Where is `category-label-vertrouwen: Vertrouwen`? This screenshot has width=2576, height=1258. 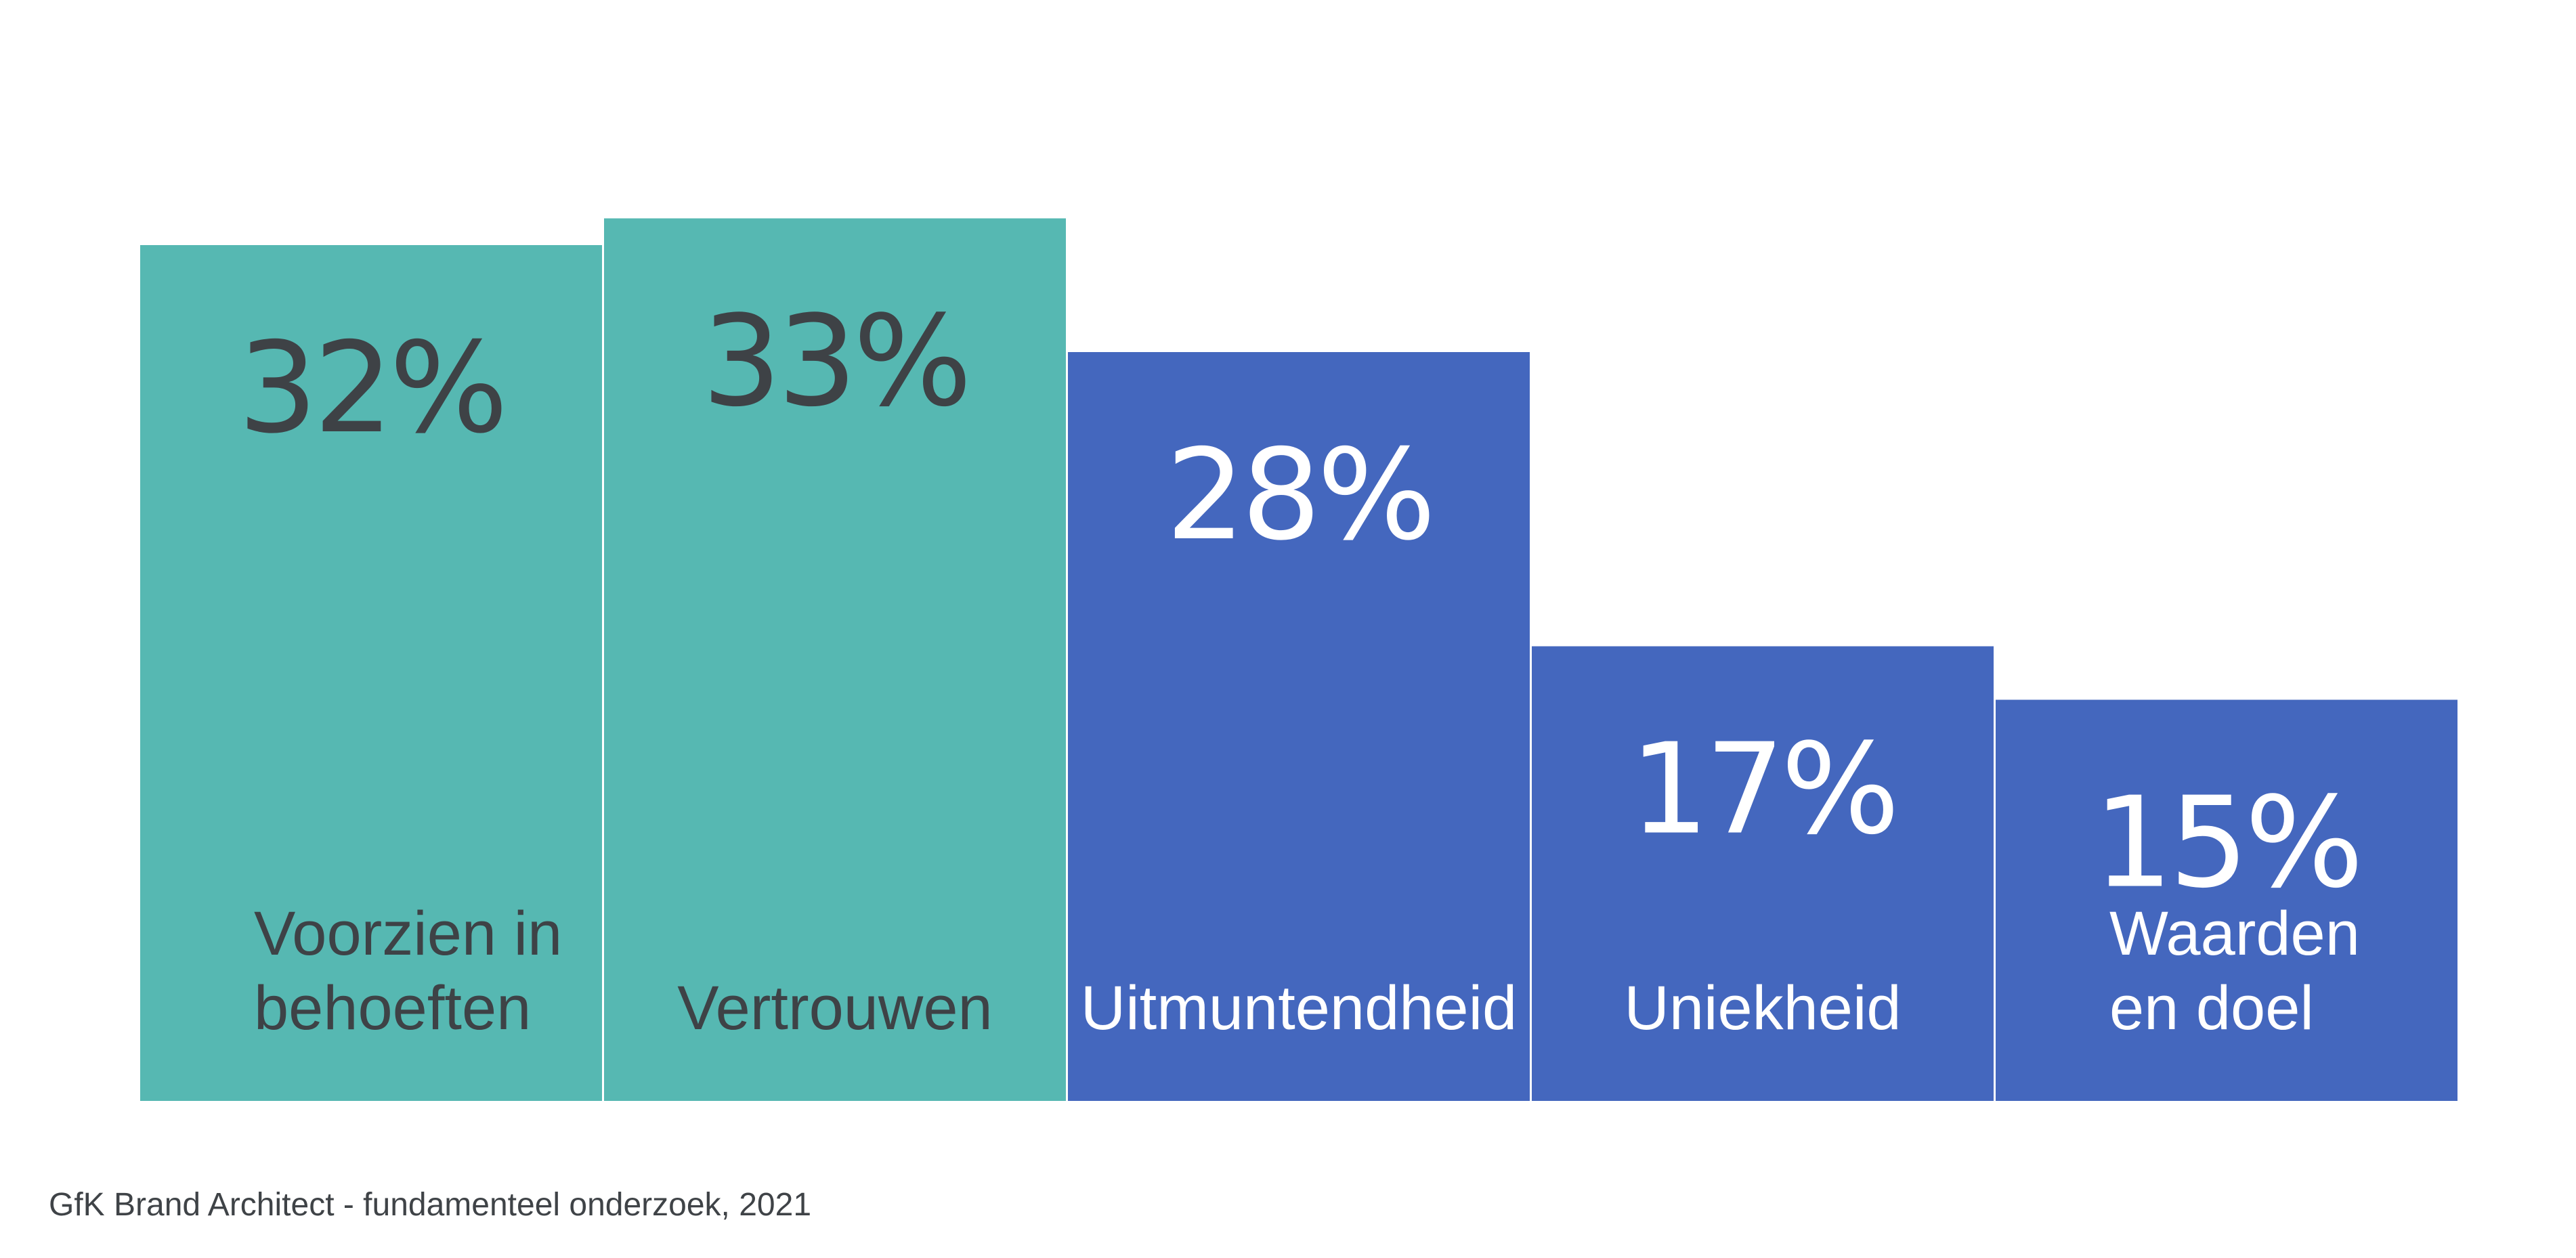 category-label-vertrouwen: Vertrouwen is located at coordinates (834, 1008).